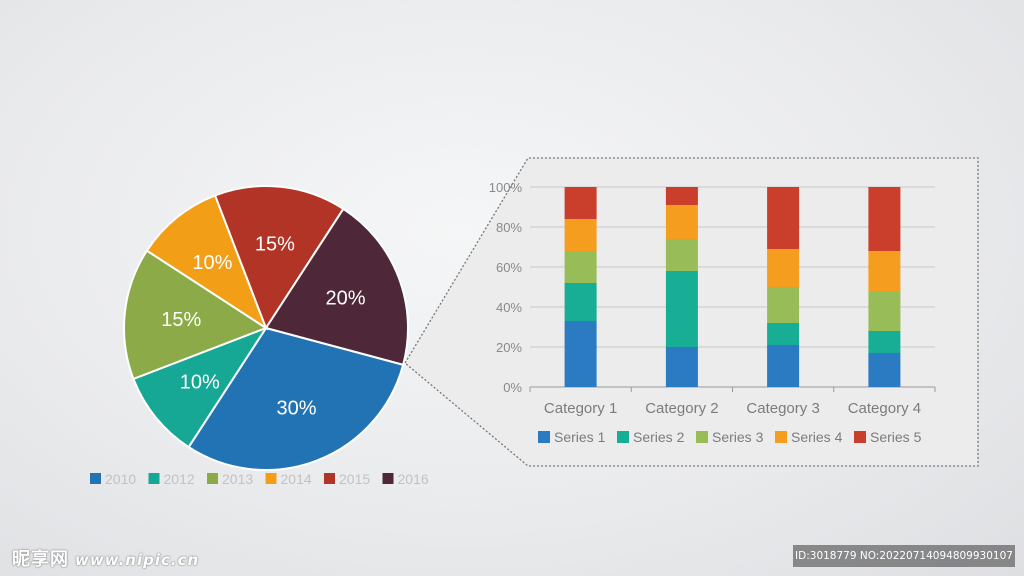 The width and height of the screenshot is (1024, 576). Describe the element at coordinates (509, 227) in the screenshot. I see `y-tick-label: 80%` at that location.